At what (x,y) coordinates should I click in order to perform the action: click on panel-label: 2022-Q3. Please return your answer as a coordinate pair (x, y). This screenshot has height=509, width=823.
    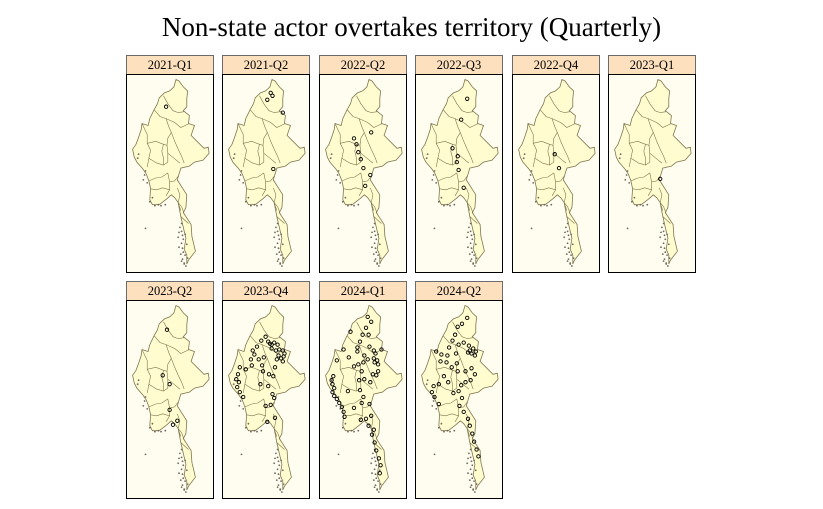
    Looking at the image, I should click on (459, 65).